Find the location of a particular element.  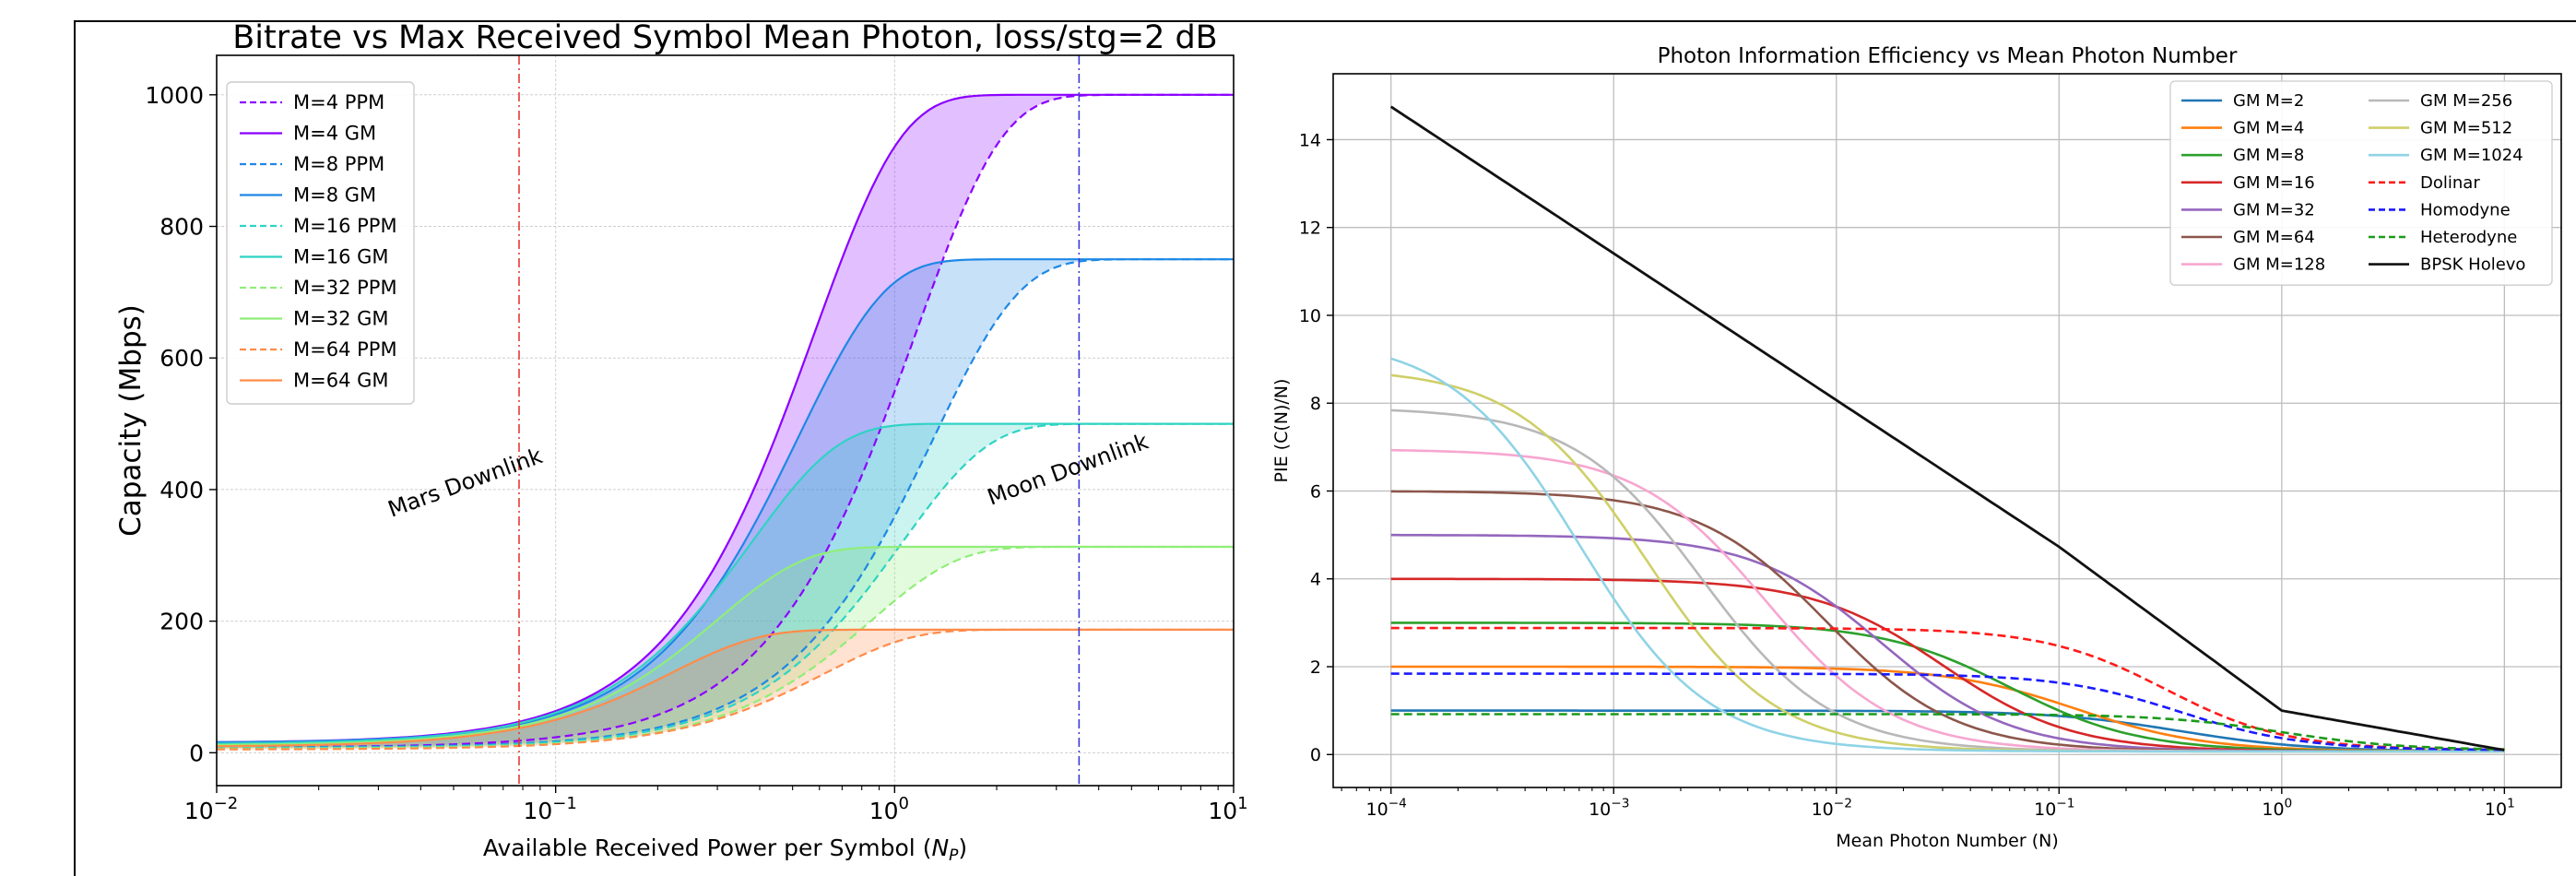

legend-label-dolinar: Dolinar is located at coordinates (2450, 183).